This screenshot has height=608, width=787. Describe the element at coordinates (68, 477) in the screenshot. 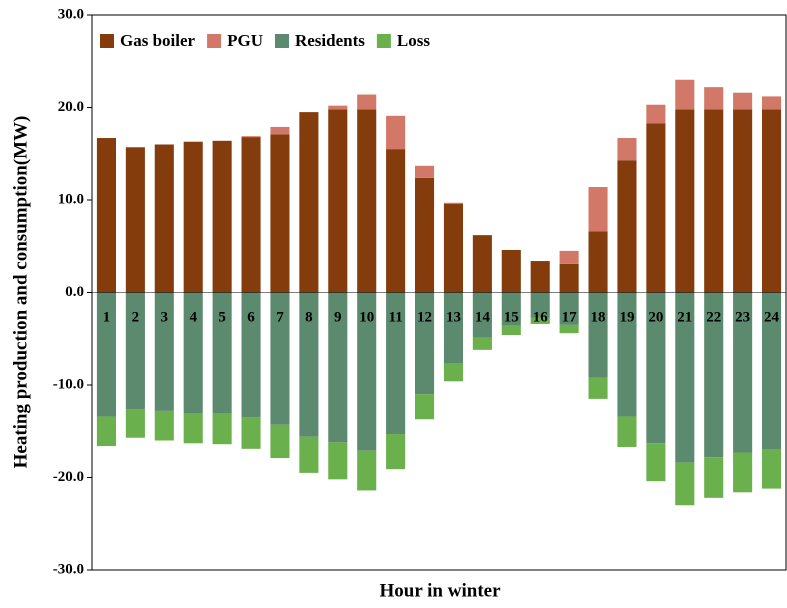

I see `y-tick-label: -20.0` at that location.